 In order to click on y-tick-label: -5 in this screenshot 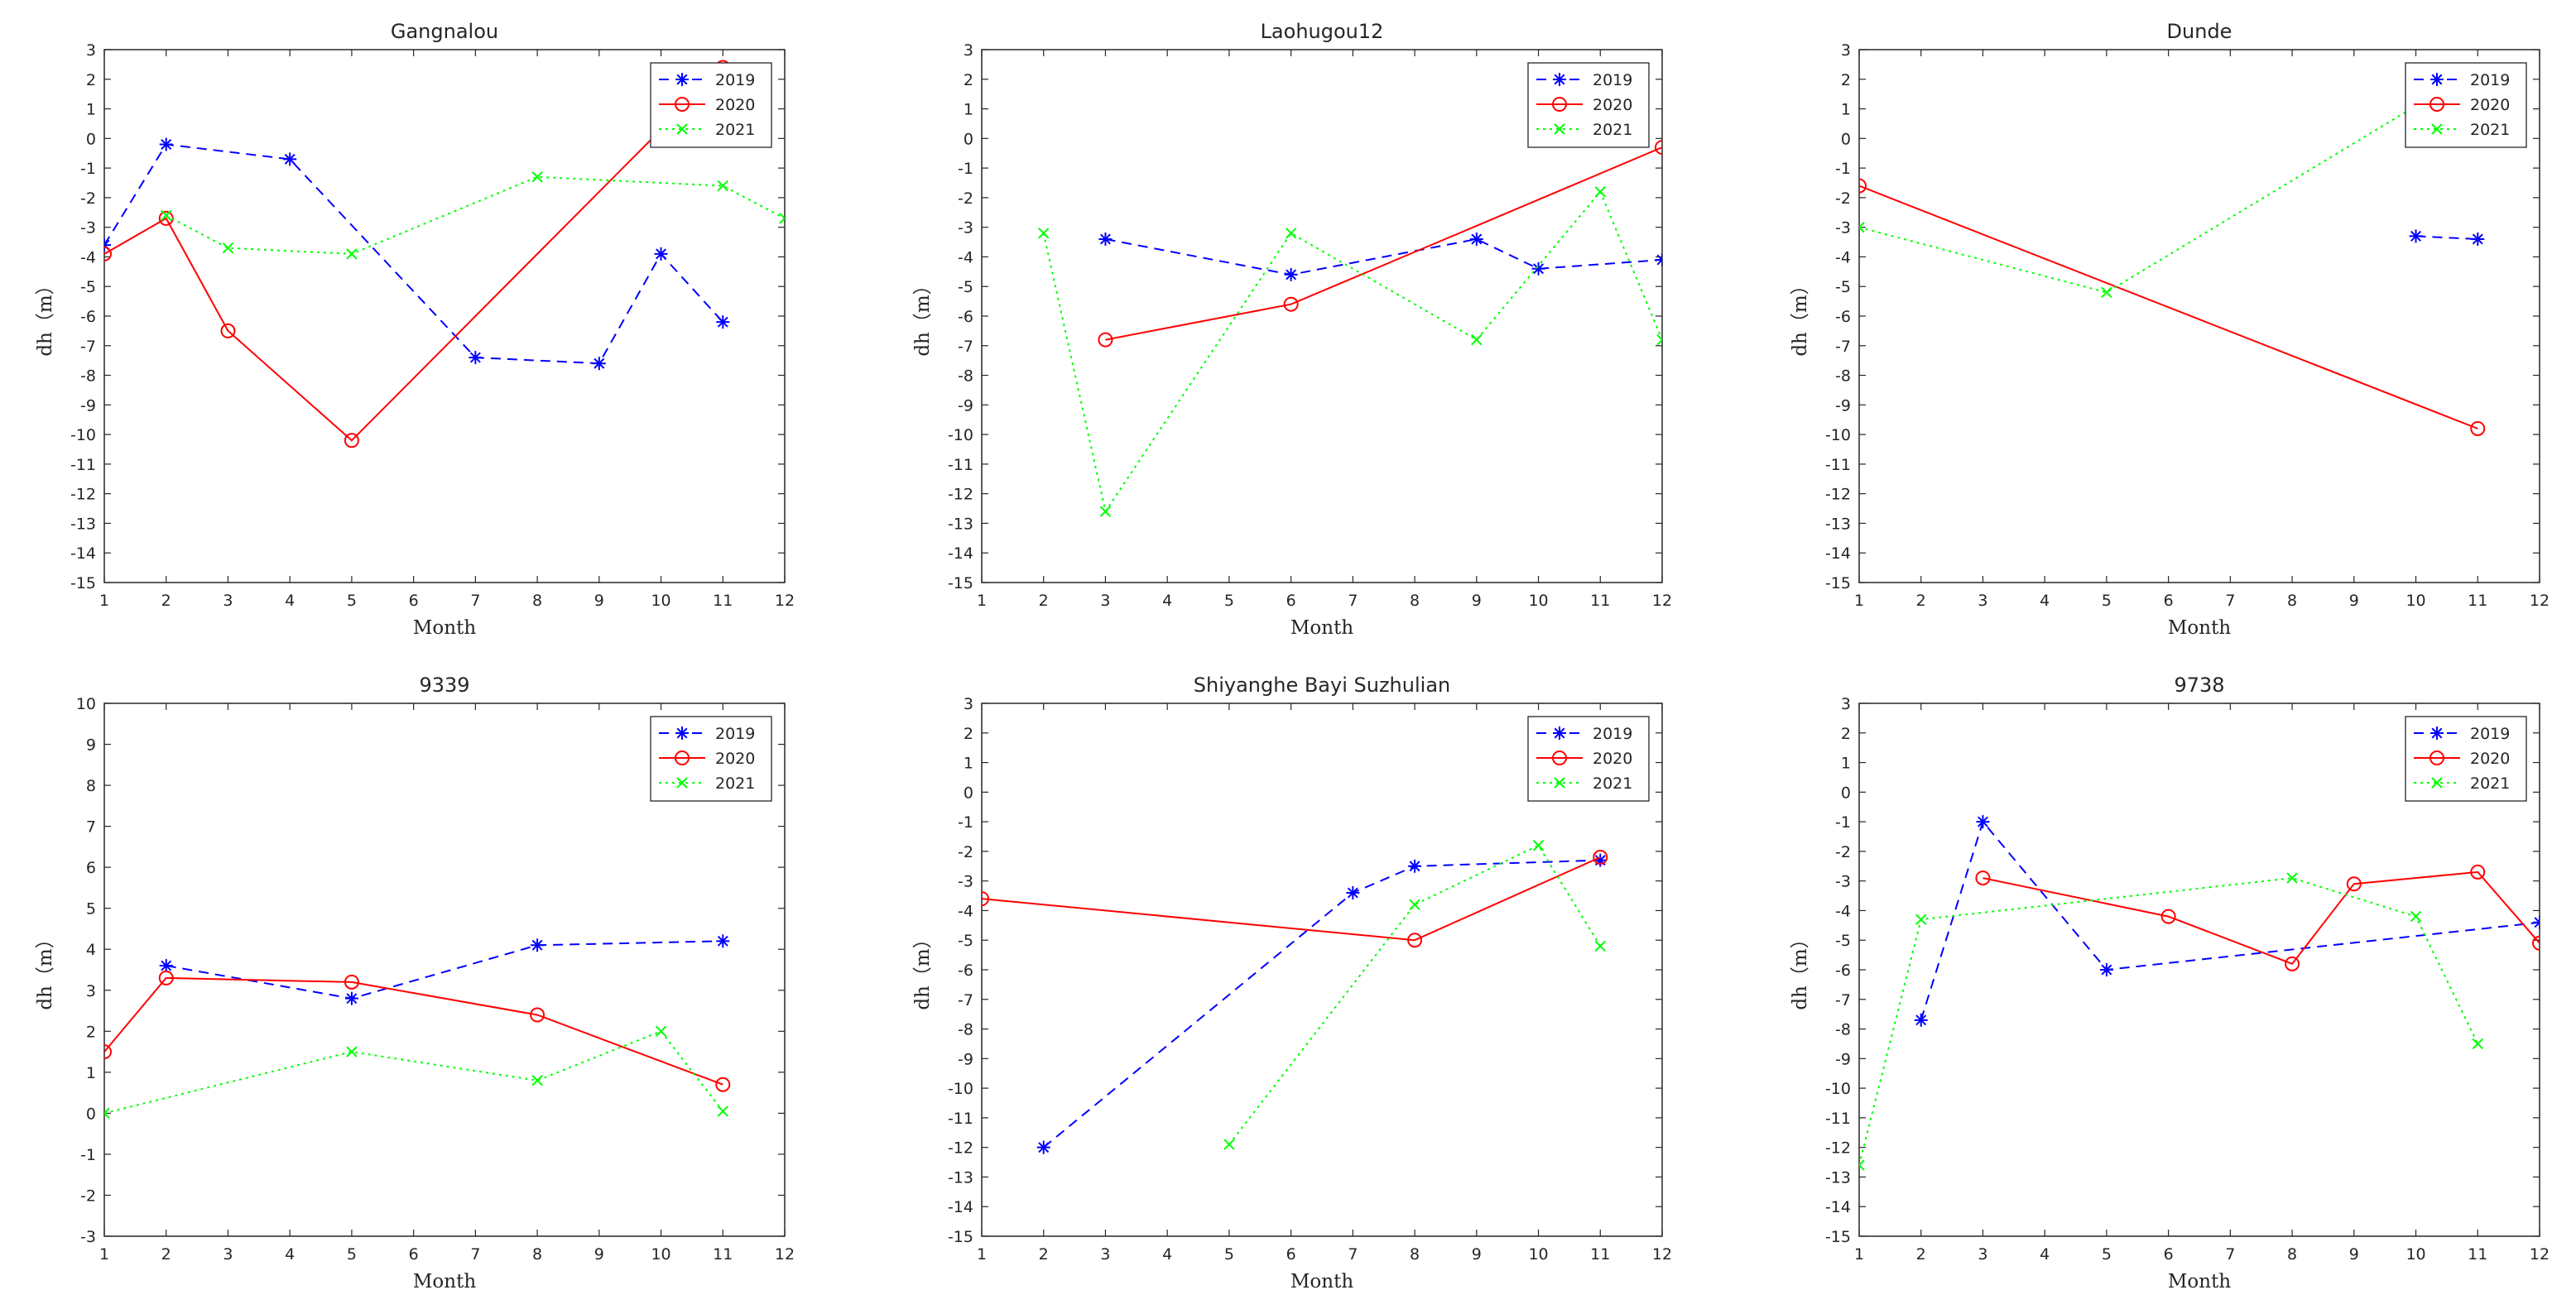, I will do `click(965, 287)`.